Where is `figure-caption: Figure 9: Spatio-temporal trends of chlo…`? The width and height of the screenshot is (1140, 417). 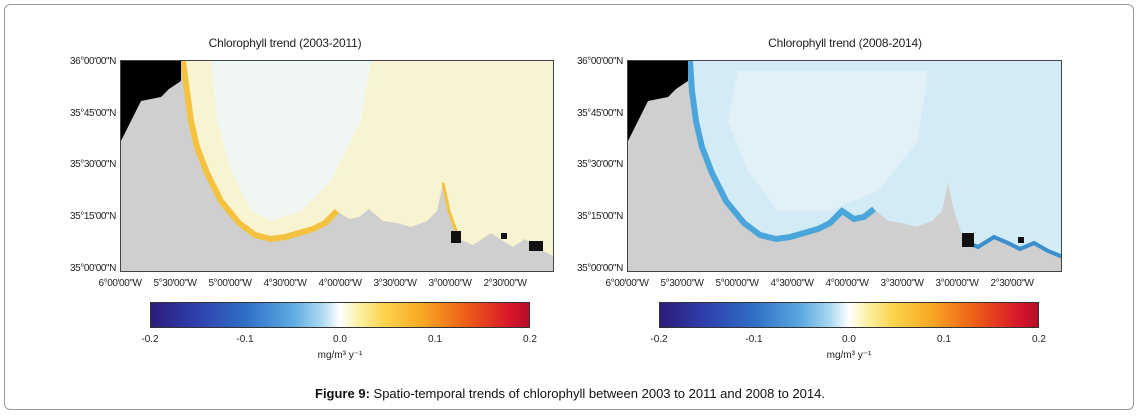 figure-caption: Figure 9: Spatio-temporal trends of chlo… is located at coordinates (570, 393).